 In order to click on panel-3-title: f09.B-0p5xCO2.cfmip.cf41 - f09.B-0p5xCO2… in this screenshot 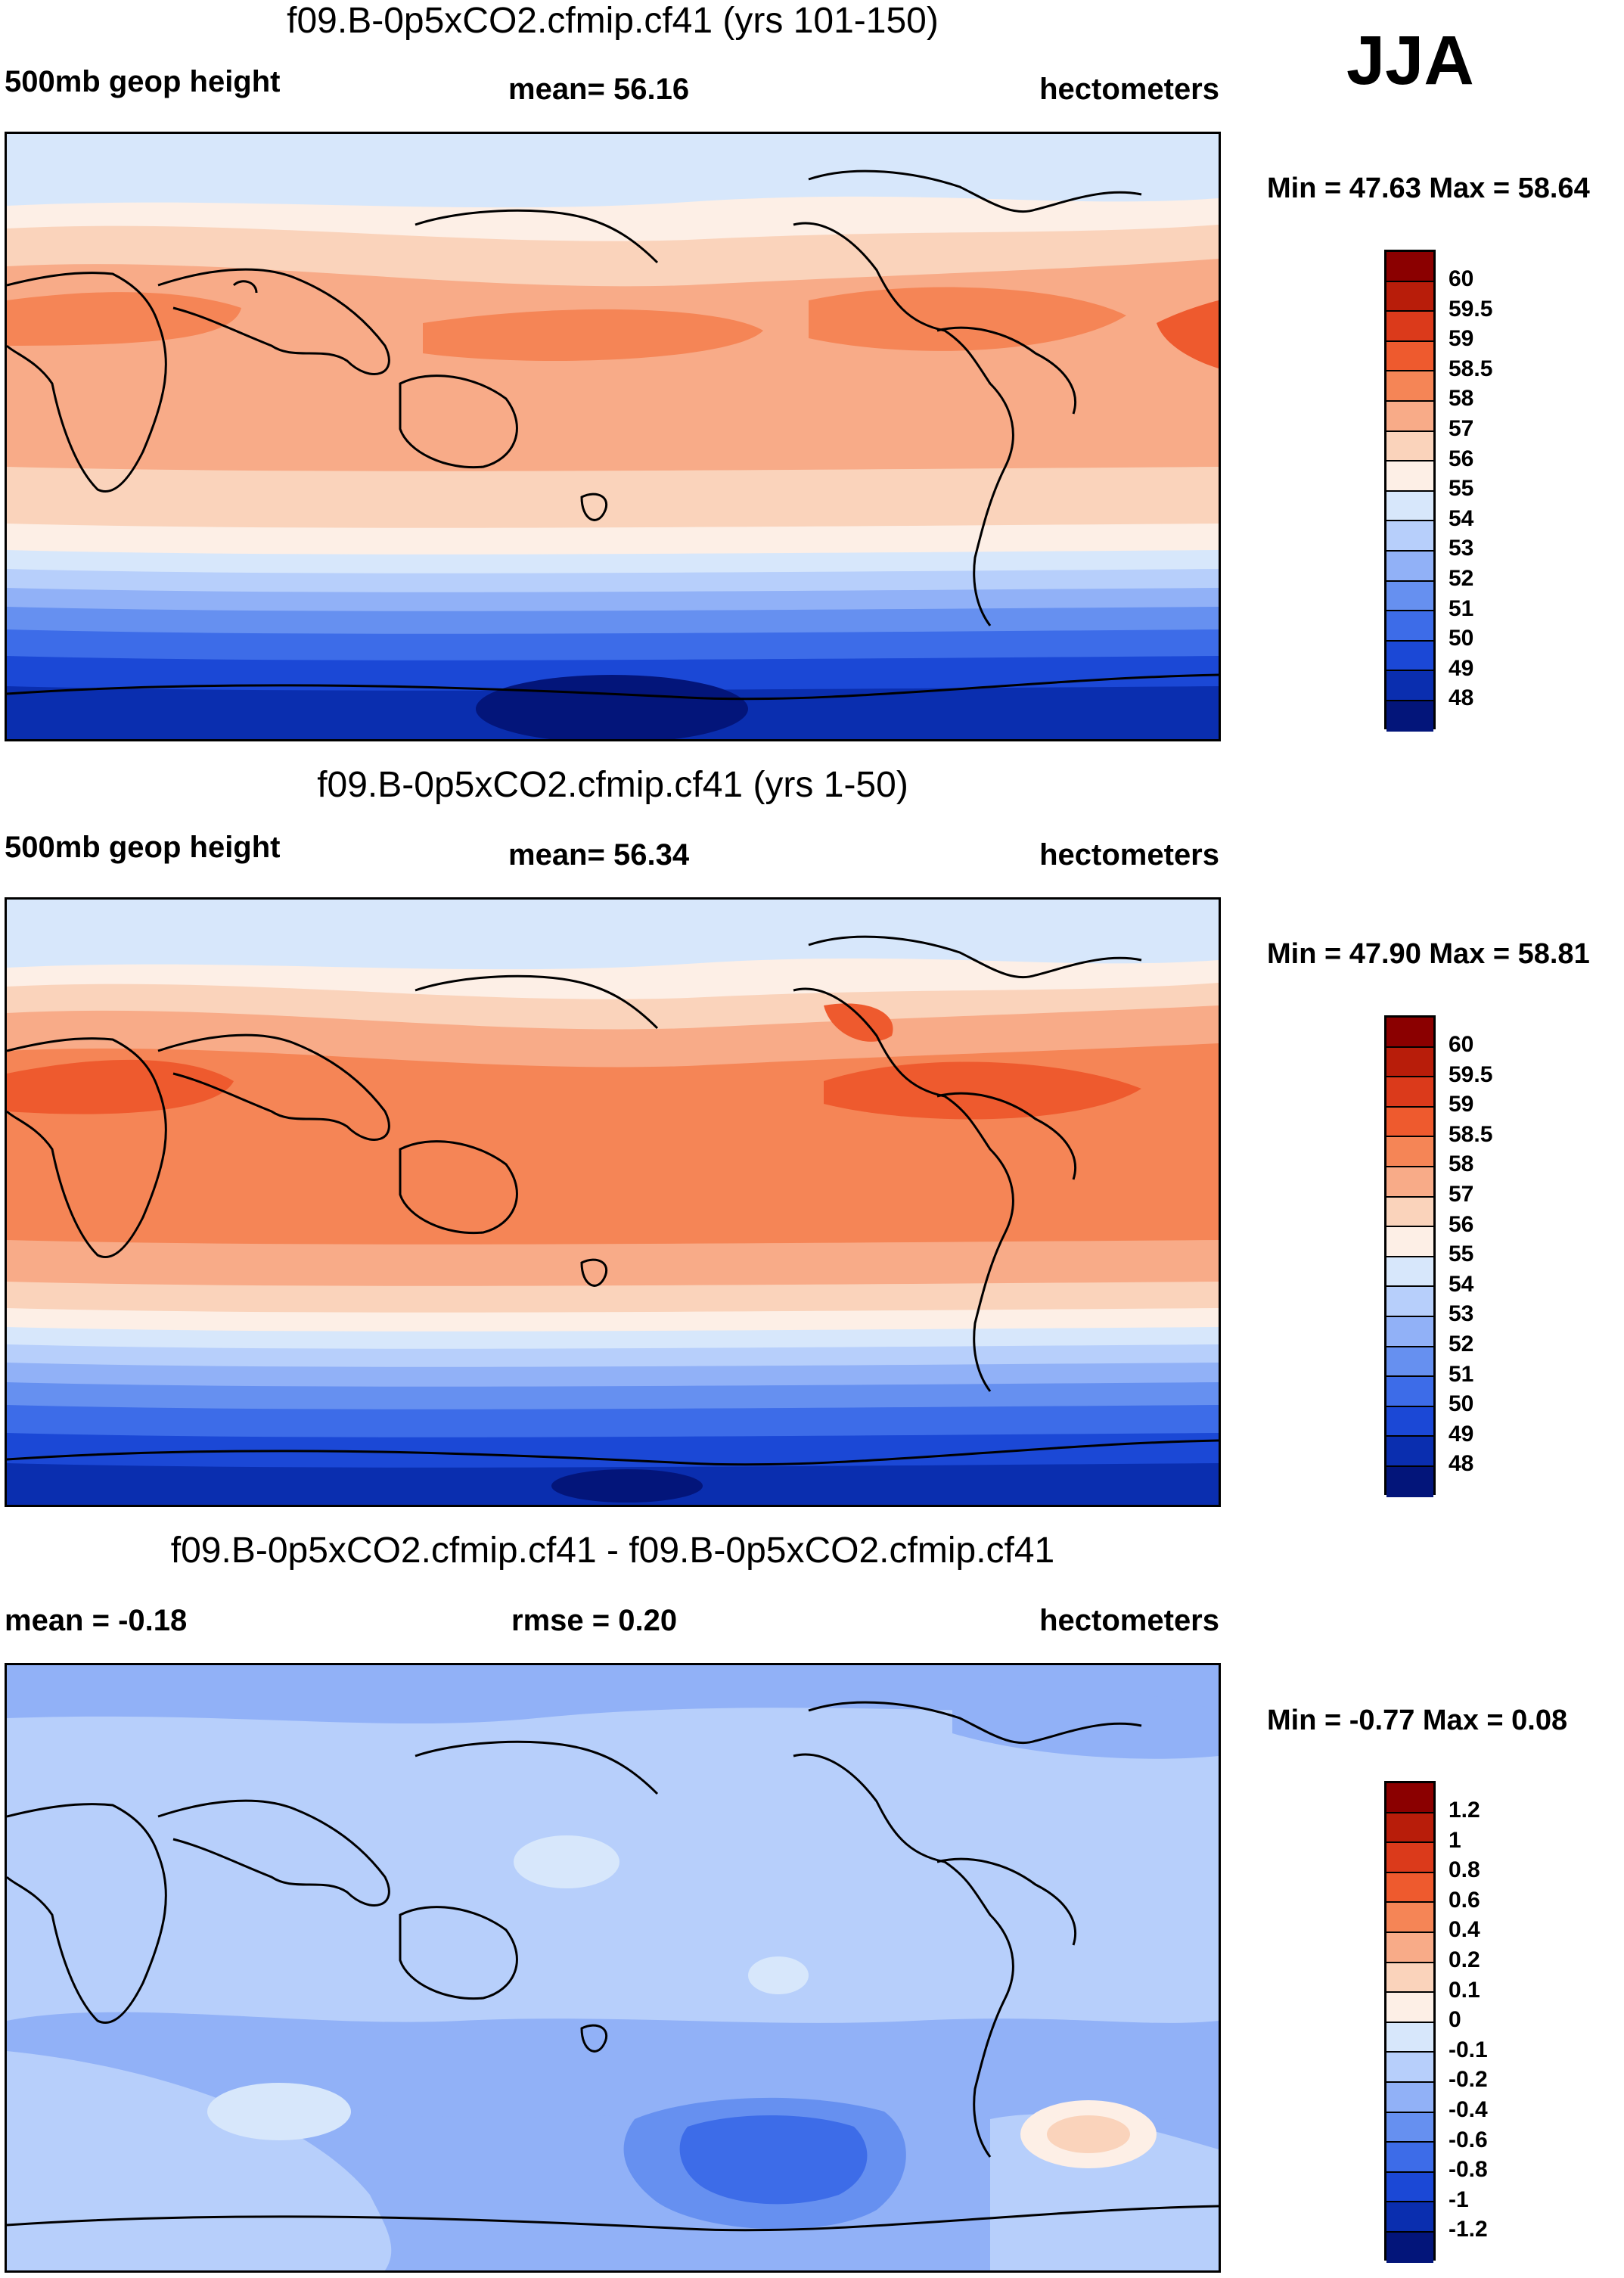, I will do `click(612, 1551)`.